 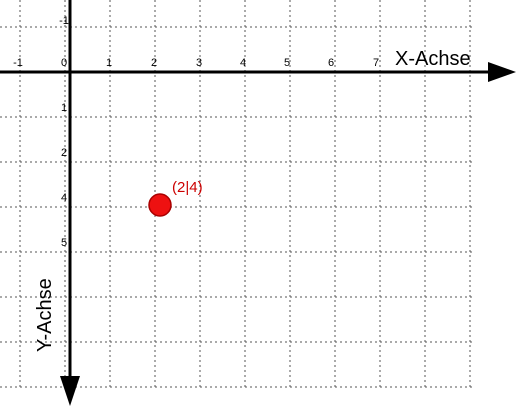 What do you see at coordinates (187, 187) in the screenshot?
I see `point-label: (2|4)` at bounding box center [187, 187].